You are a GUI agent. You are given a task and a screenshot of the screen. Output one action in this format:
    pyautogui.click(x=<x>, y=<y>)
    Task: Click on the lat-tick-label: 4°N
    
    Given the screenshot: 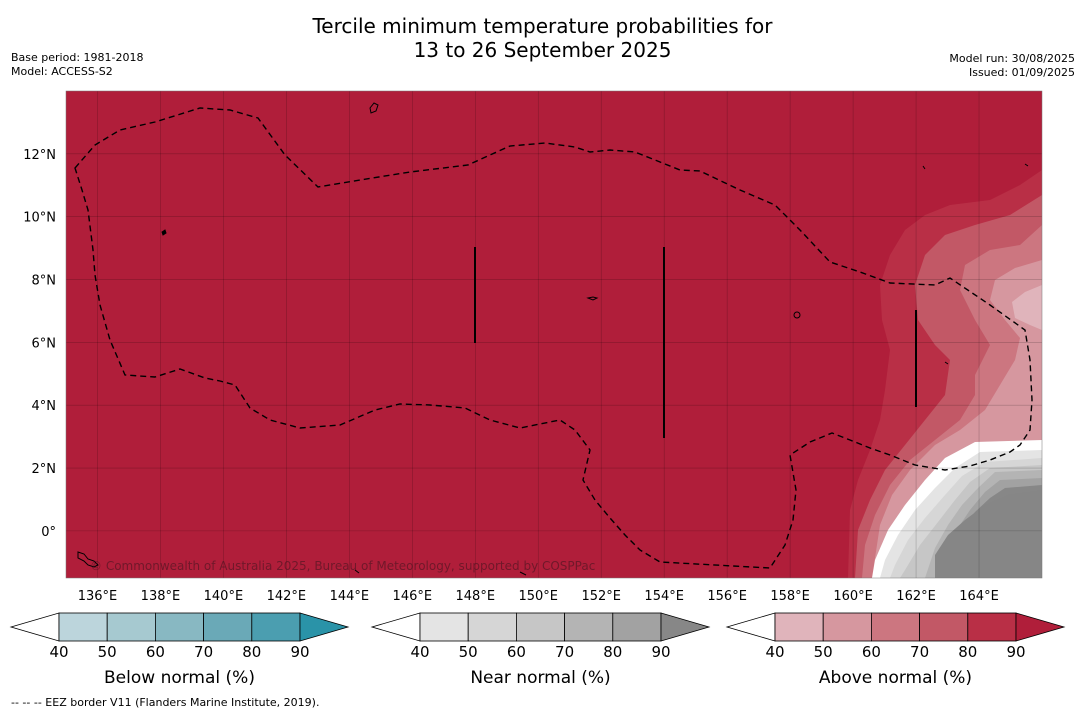 What is the action you would take?
    pyautogui.click(x=44, y=406)
    